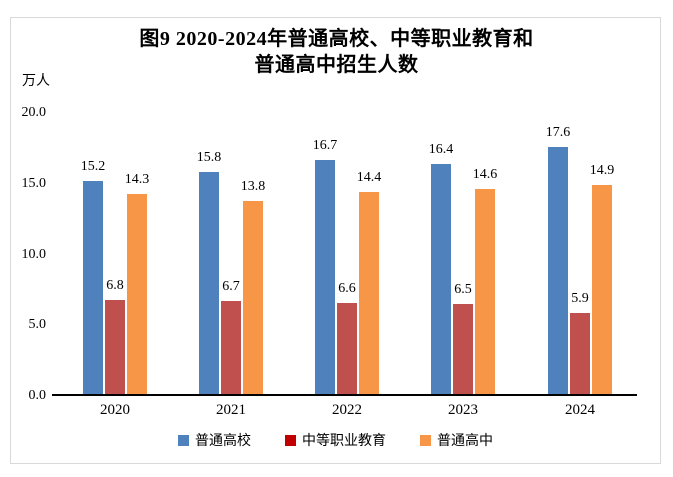 Image resolution: width=673 pixels, height=477 pixels. I want to click on chart-title: 图9 2020-2024年普通高校、中等职业教育和 普通高中招生人数, so click(336, 52).